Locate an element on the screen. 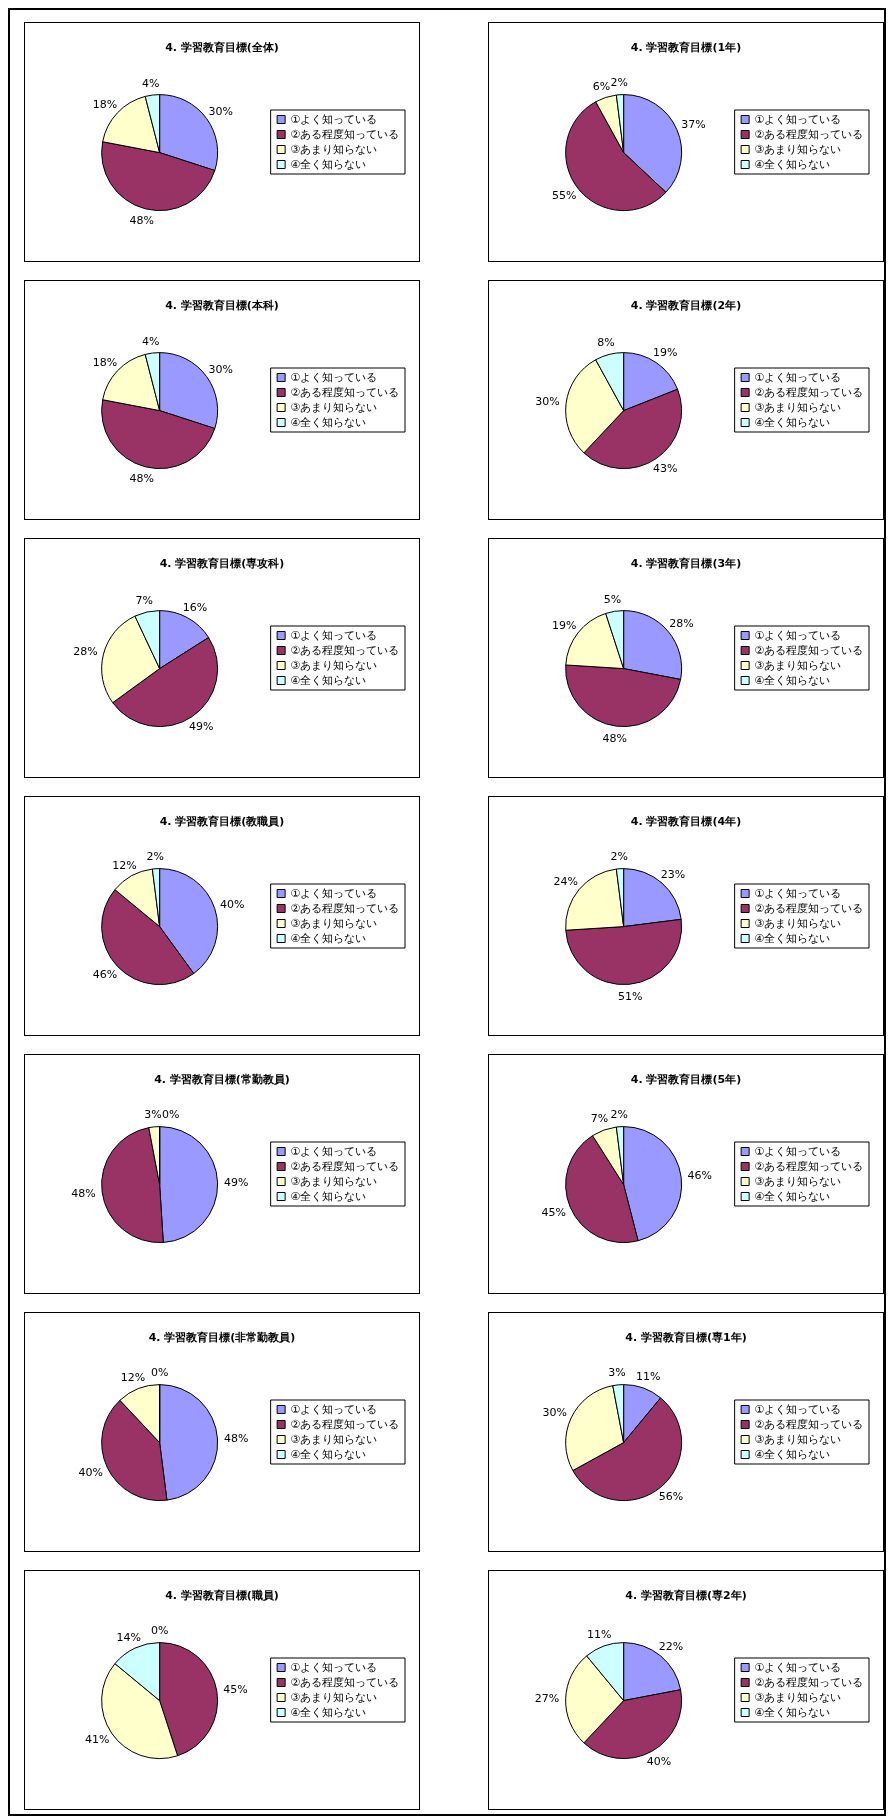 This screenshot has width=890, height=1820. data-label: 11% is located at coordinates (648, 1377).